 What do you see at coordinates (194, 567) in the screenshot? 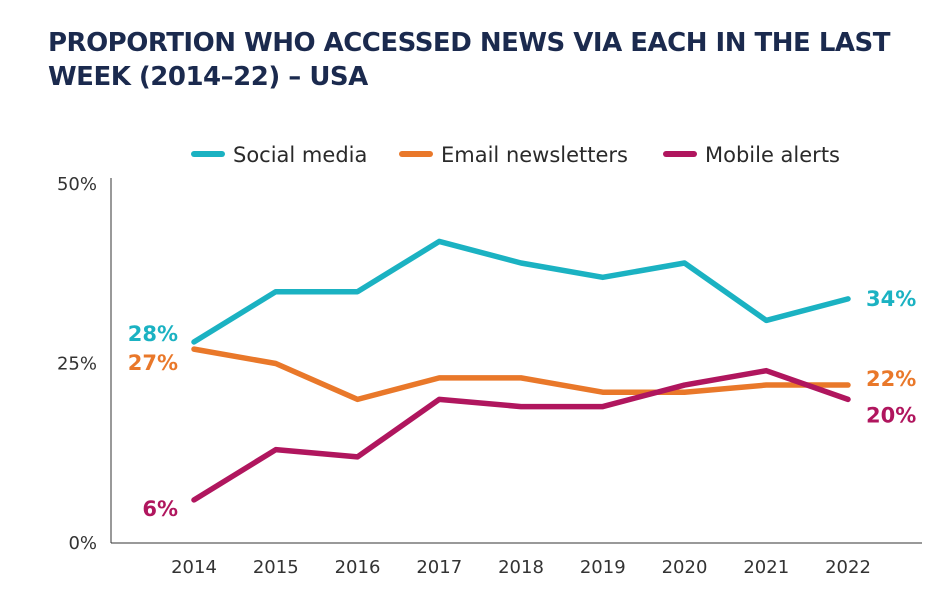
I see `x-tick-label: 2014` at bounding box center [194, 567].